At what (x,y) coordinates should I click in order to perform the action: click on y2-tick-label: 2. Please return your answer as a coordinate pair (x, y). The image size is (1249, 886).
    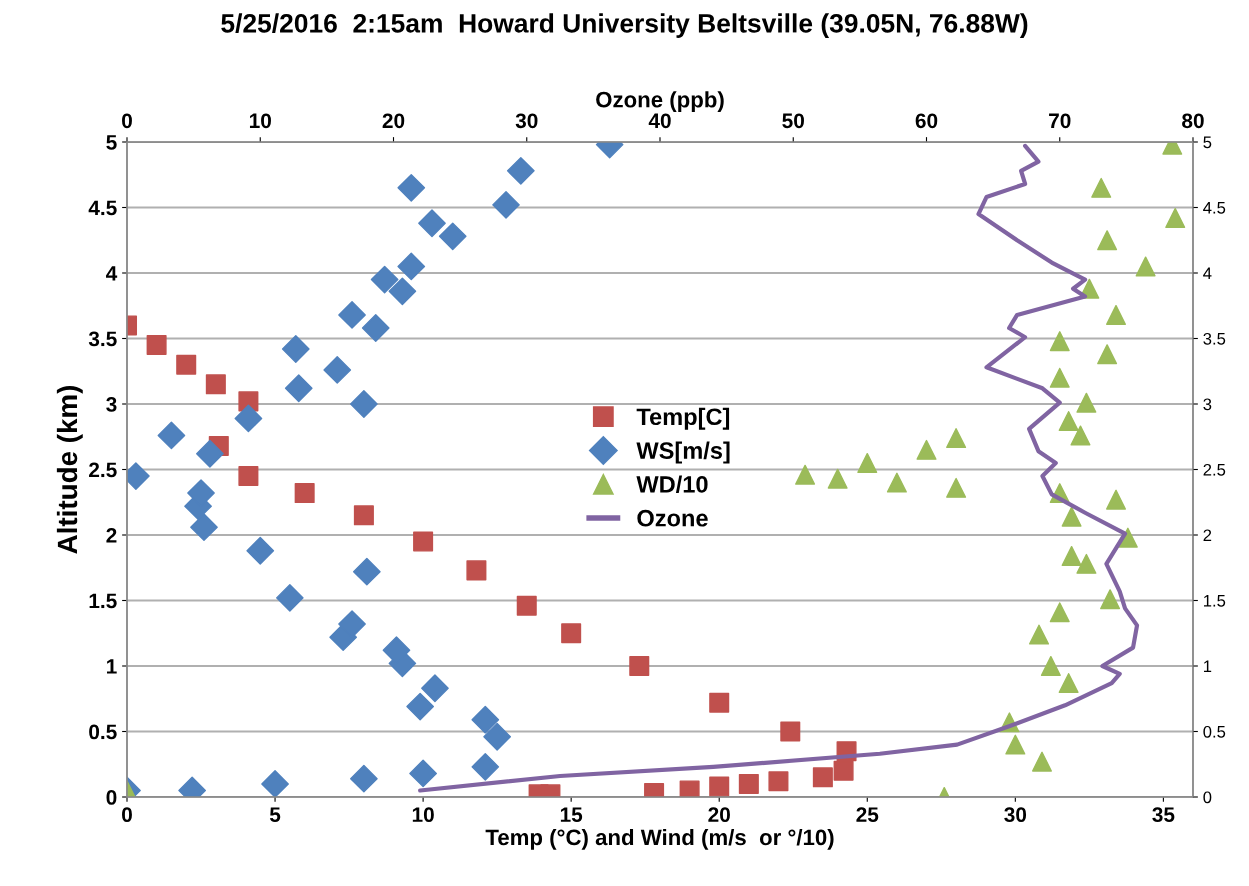
    Looking at the image, I should click on (1207, 535).